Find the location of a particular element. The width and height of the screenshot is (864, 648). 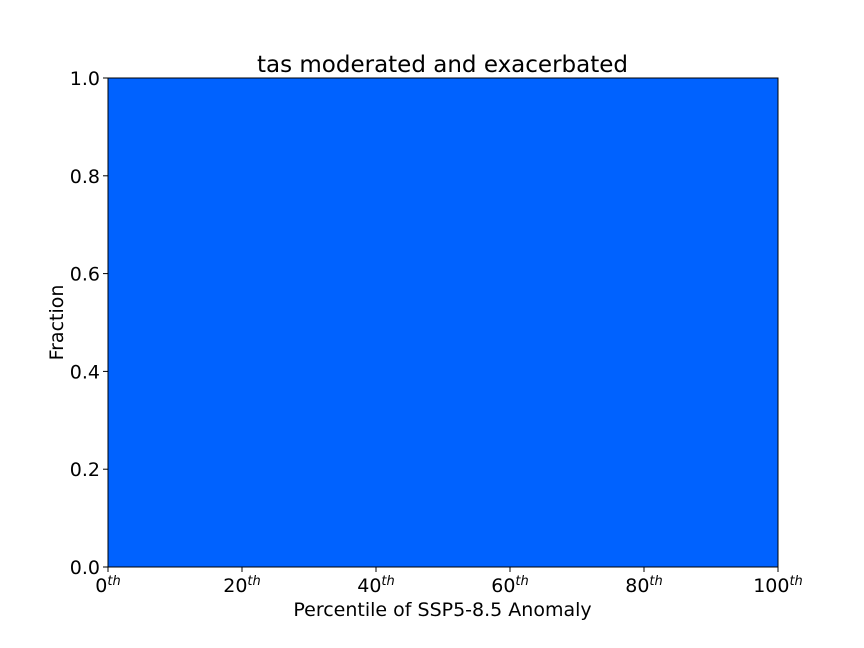

y-tick-label: 0.0 is located at coordinates (85, 568).